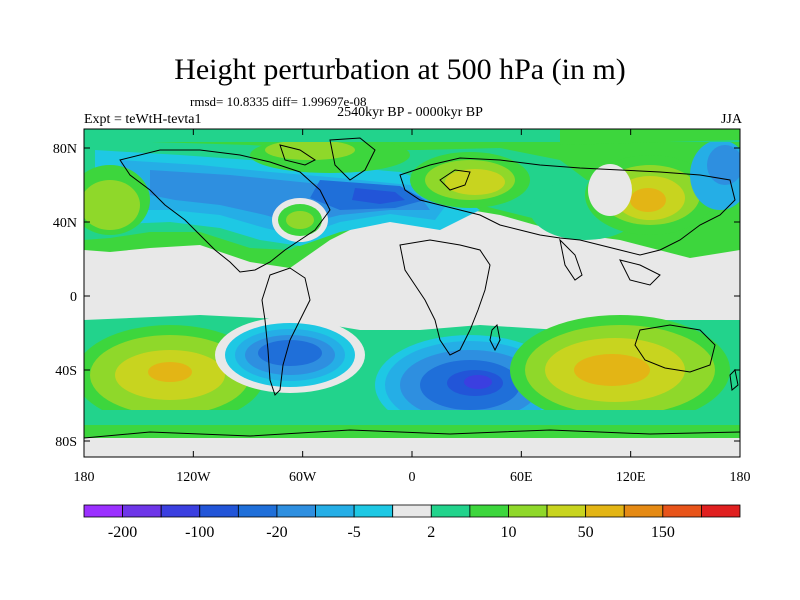  Describe the element at coordinates (65, 223) in the screenshot. I see `lat-tick-label: 40N` at that location.